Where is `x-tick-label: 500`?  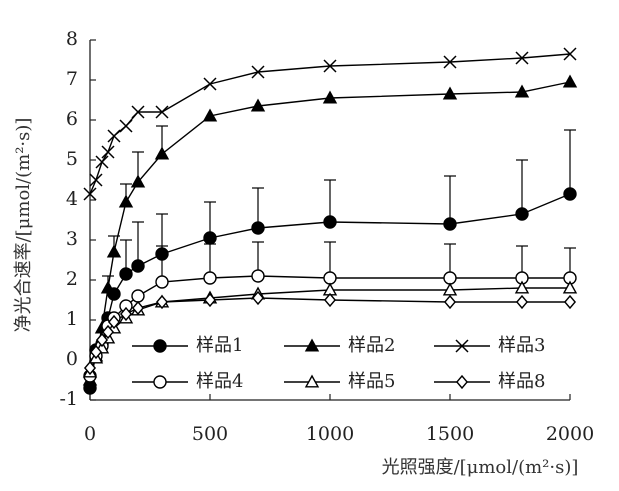
x-tick-label: 500 is located at coordinates (210, 434).